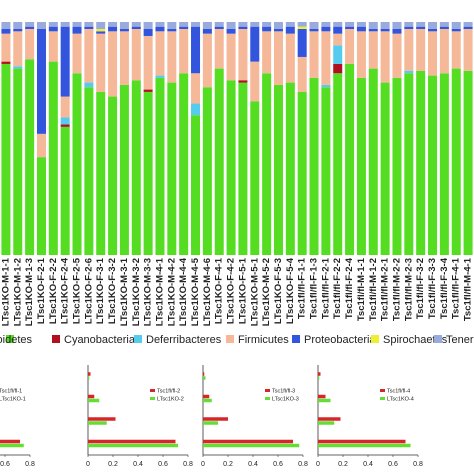 Image resolution: width=474 pixels, height=474 pixels. Describe the element at coordinates (195, 291) in the screenshot. I see `x-tick-label: LTsc1KO-M-4-5` at that location.